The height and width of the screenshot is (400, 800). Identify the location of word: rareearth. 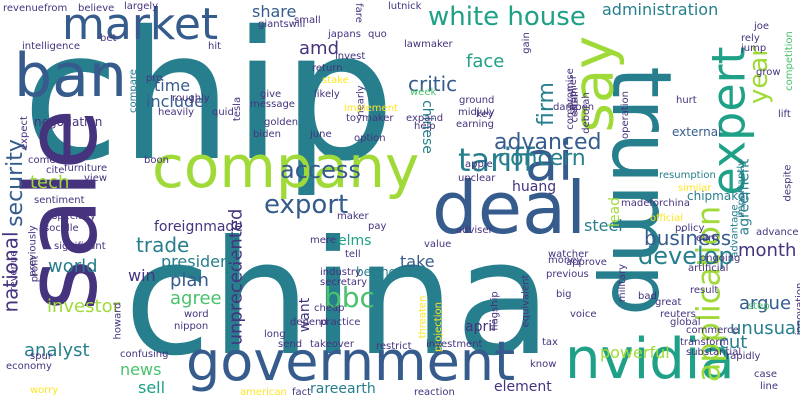
(343, 389).